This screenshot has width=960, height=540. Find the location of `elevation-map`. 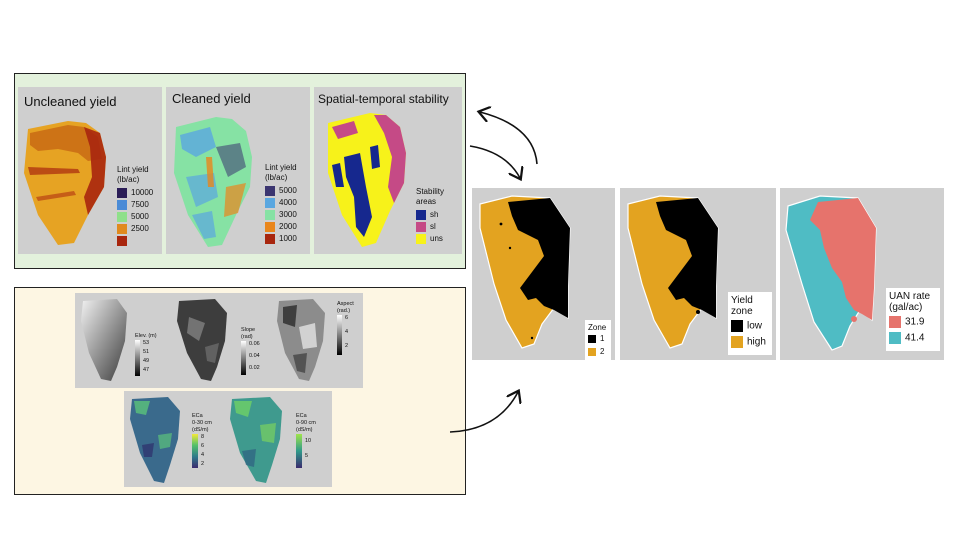

elevation-map is located at coordinates (104, 340).